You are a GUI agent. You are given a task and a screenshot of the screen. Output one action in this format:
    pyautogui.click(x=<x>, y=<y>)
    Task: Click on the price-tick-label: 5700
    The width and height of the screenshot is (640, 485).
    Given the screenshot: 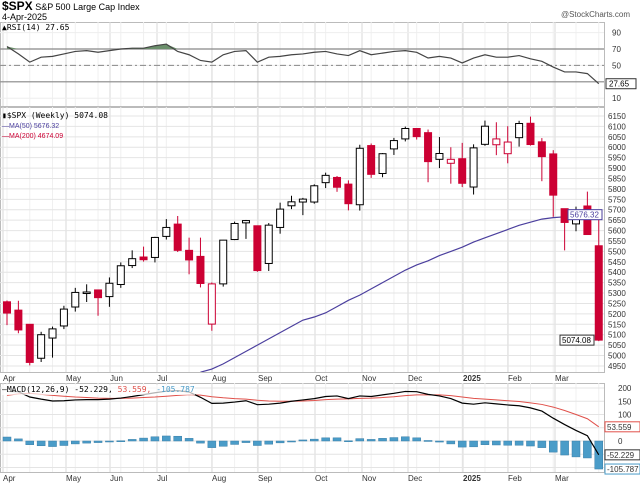 What is the action you would take?
    pyautogui.click(x=617, y=210)
    